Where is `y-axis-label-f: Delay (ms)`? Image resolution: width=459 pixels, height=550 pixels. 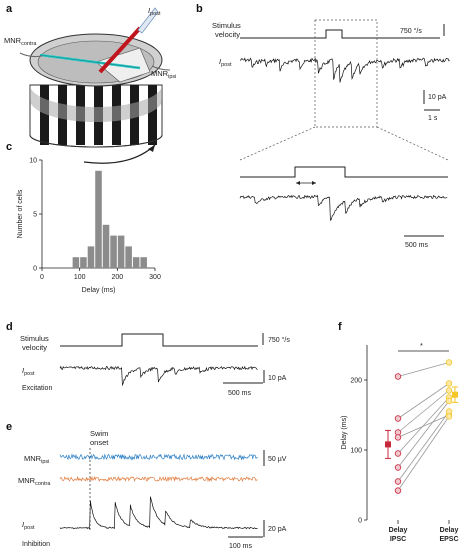 y-axis-label-f: Delay (ms) is located at coordinates (344, 433).